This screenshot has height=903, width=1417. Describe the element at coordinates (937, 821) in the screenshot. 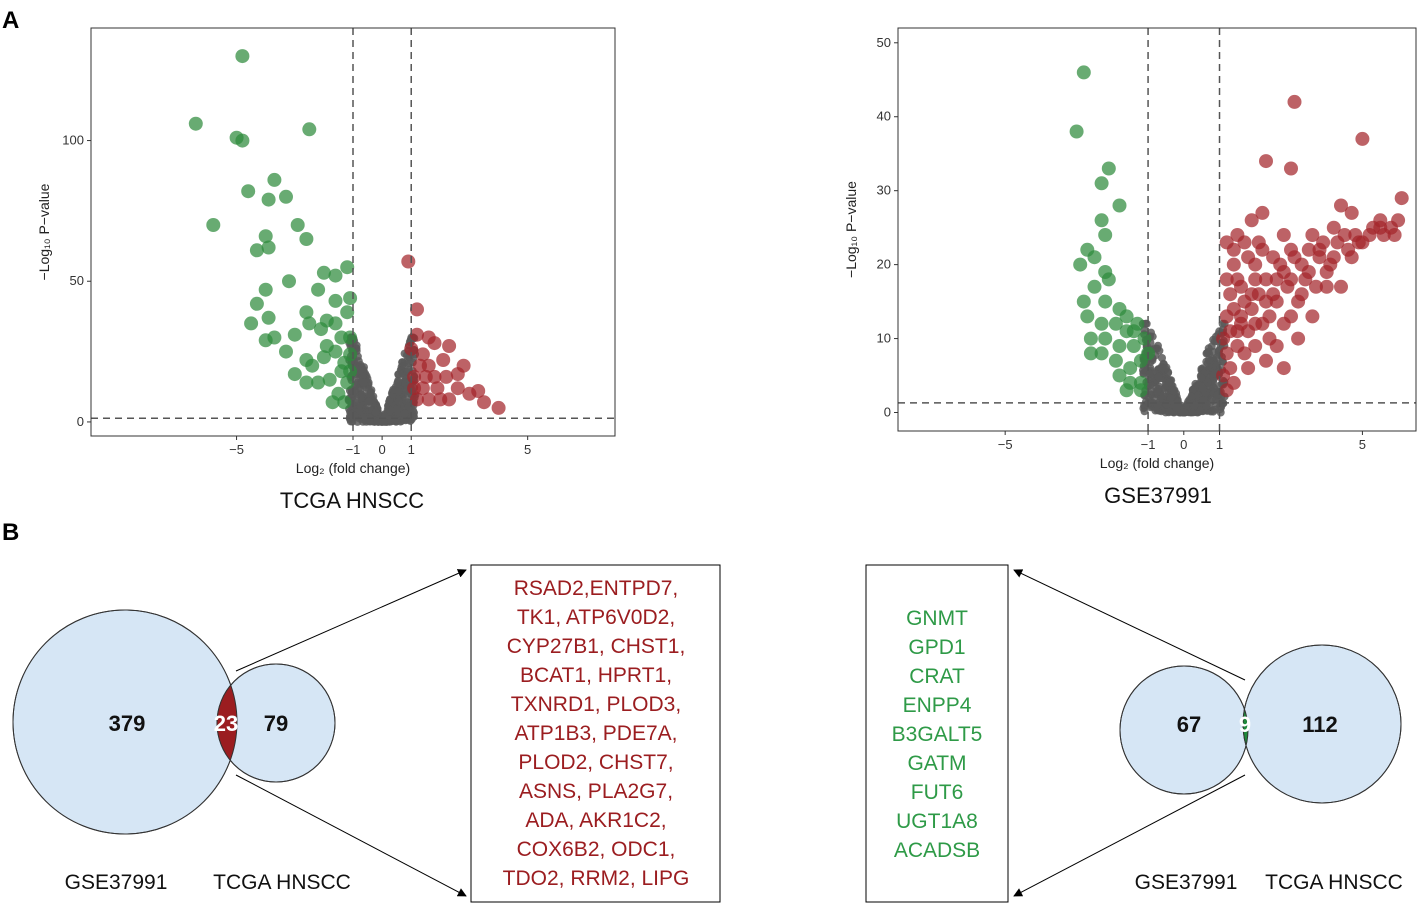

I see `down-gene-line: UGT1A8` at that location.